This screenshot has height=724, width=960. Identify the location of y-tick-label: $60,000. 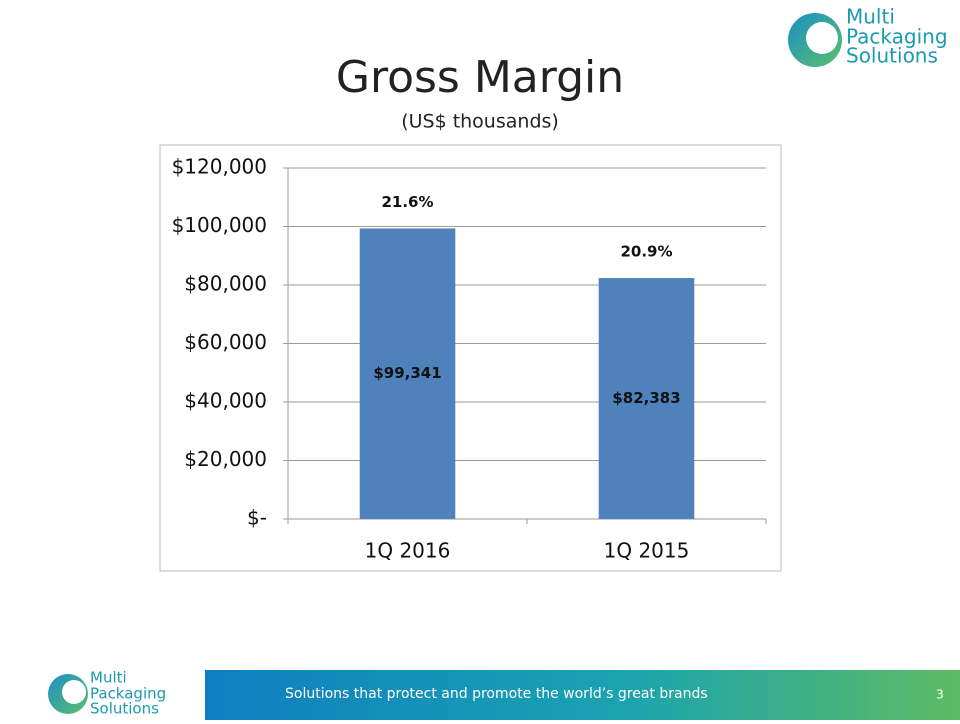
(225, 342).